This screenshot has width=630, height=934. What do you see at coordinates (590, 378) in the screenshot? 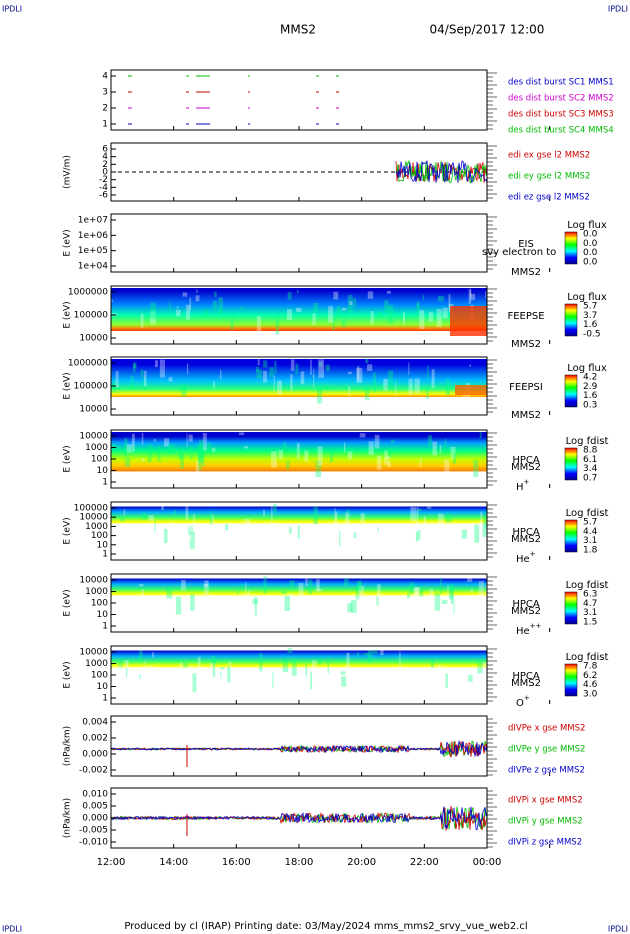
I see `colorbar-label: 4.2` at bounding box center [590, 378].